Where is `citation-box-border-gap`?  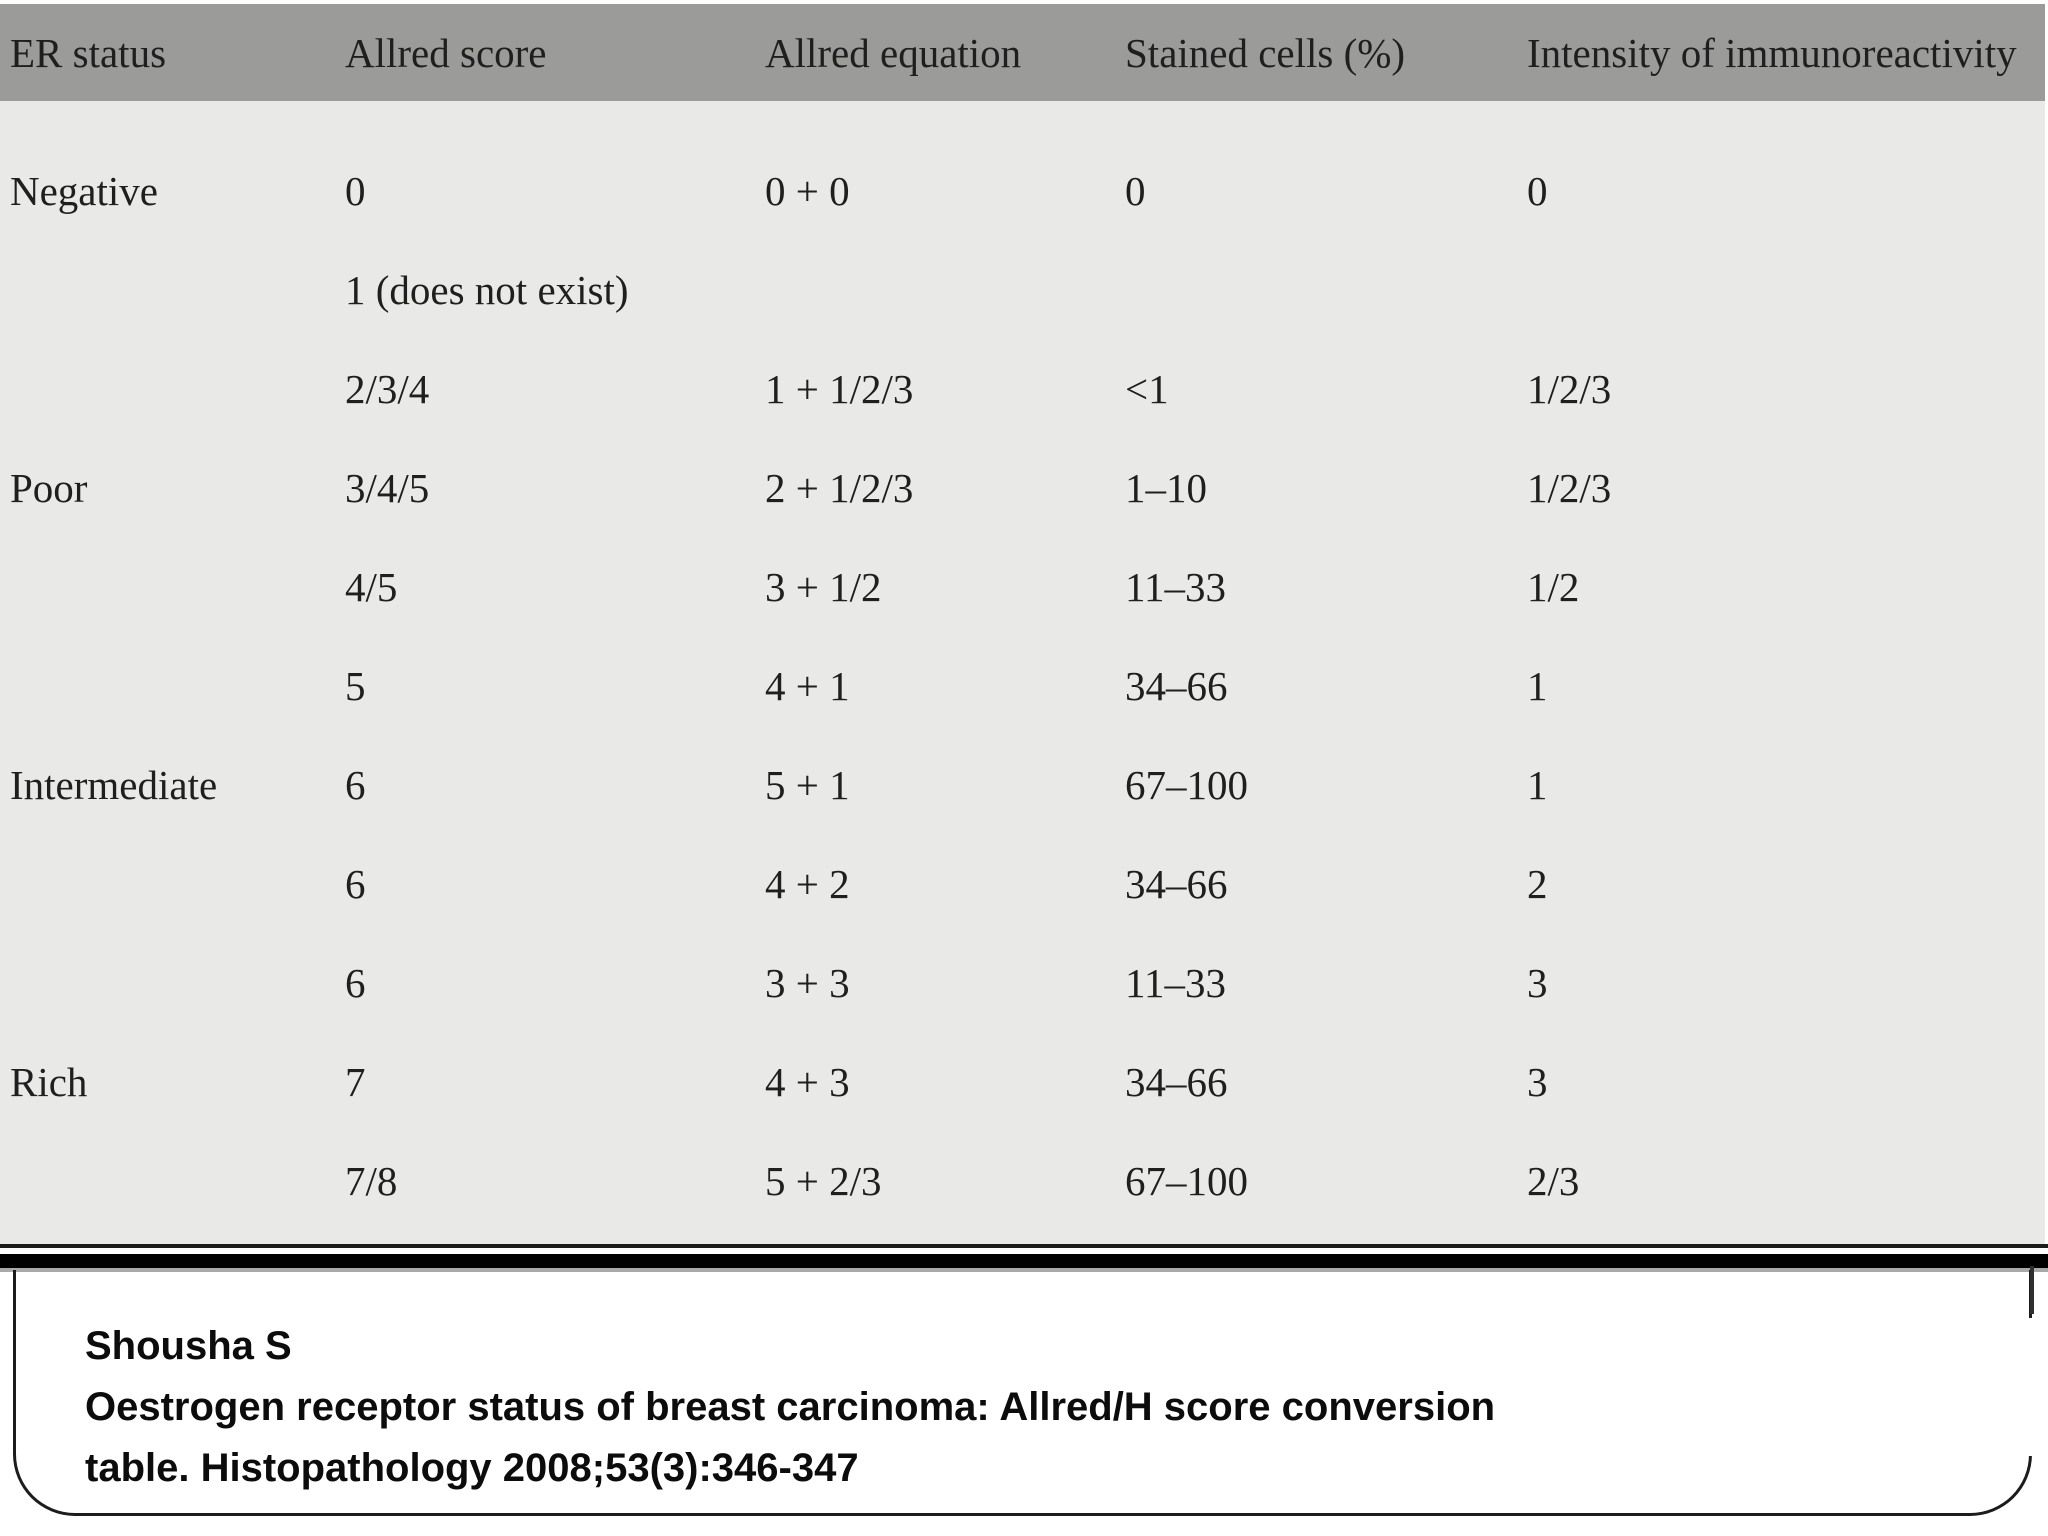 citation-box-border-gap is located at coordinates (2035, 1387).